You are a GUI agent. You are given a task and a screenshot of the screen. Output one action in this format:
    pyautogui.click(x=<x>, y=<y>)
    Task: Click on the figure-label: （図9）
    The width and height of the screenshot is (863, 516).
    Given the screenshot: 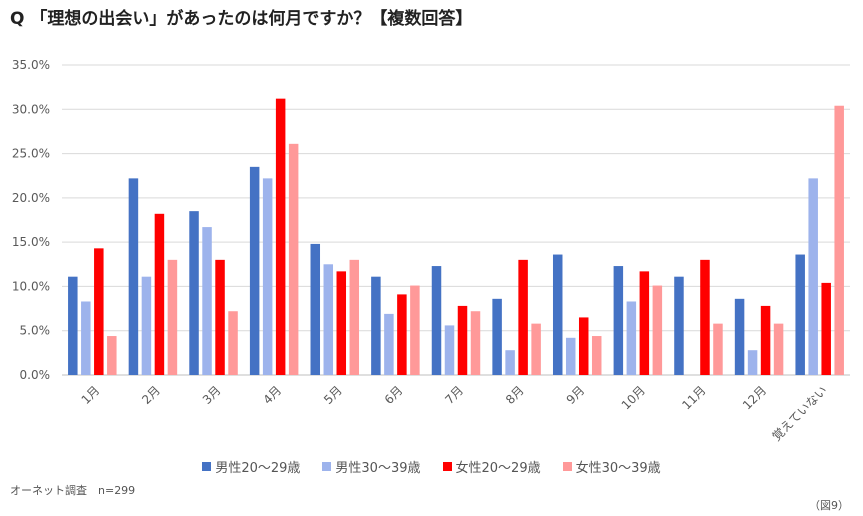 What is the action you would take?
    pyautogui.click(x=829, y=505)
    